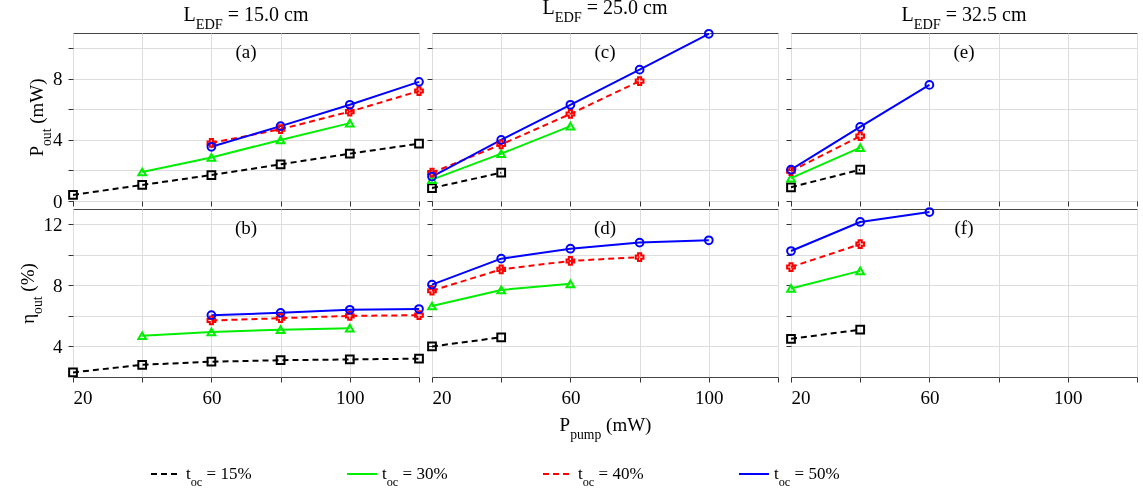 This screenshot has height=494, width=1143. Describe the element at coordinates (964, 52) in the screenshot. I see `annotation: (e)` at that location.